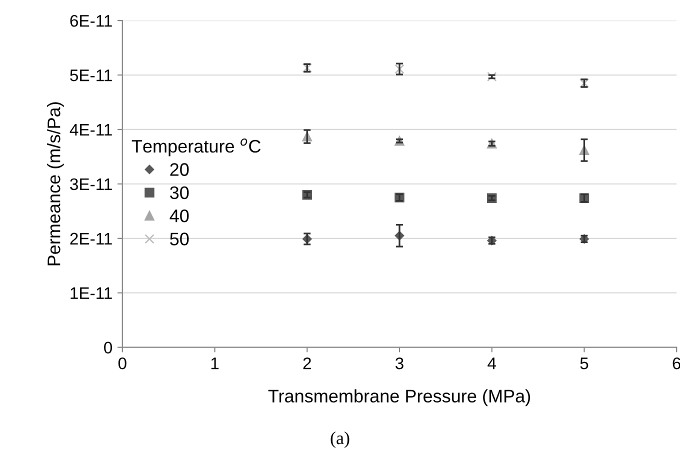  I want to click on legend-label: 20, so click(179, 169).